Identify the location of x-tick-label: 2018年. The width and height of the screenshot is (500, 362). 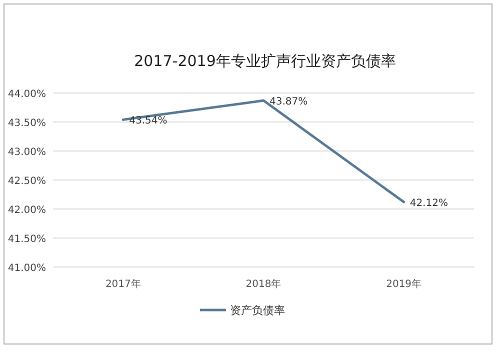
(264, 284).